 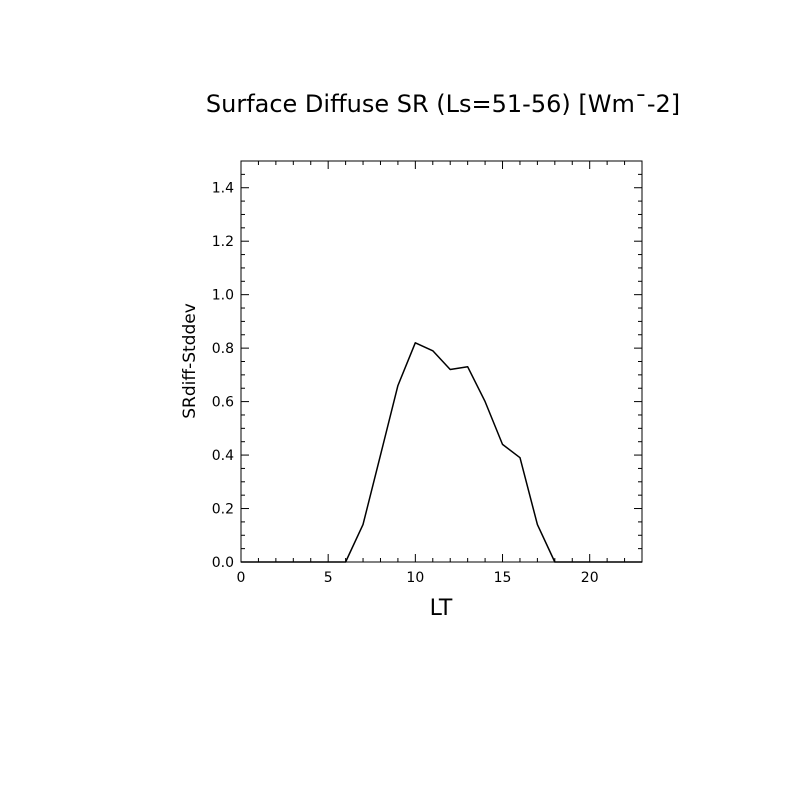 What do you see at coordinates (223, 296) in the screenshot?
I see `y-tick-label: 1.0` at bounding box center [223, 296].